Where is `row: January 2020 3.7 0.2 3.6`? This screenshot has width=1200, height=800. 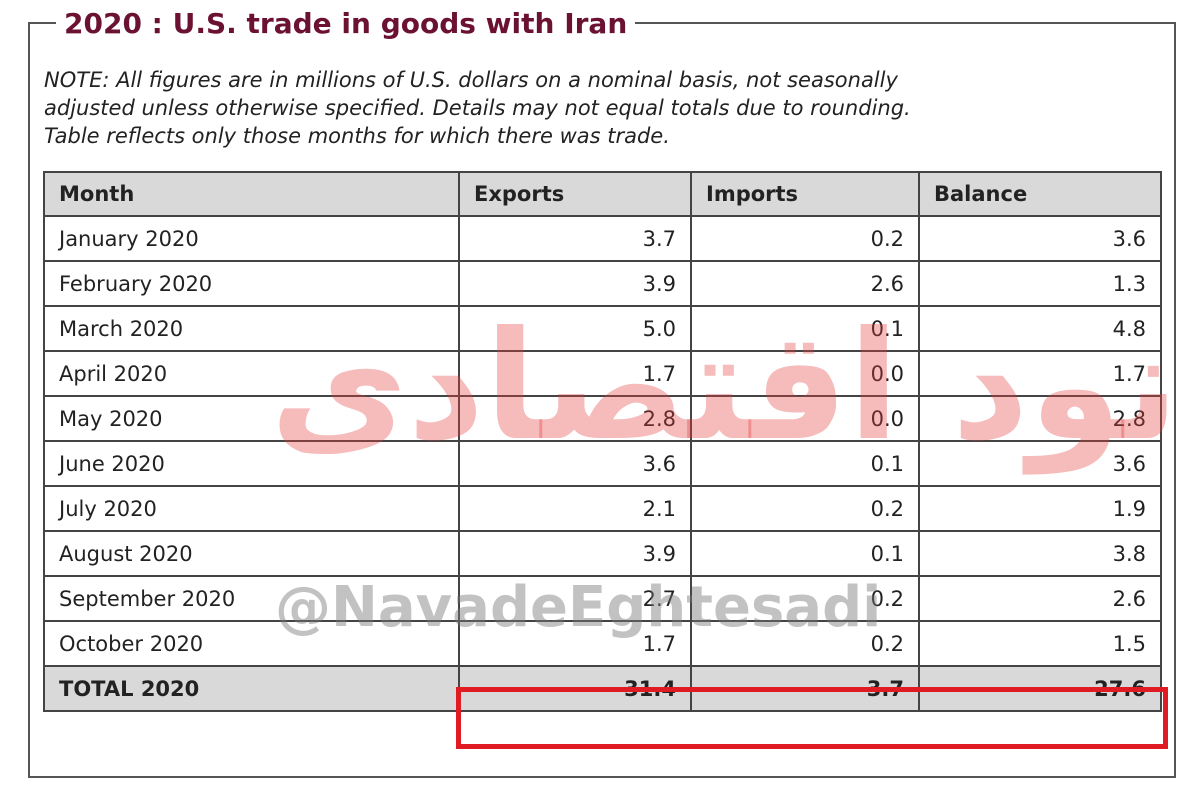 row: January 2020 3.7 0.2 3.6 is located at coordinates (602, 238).